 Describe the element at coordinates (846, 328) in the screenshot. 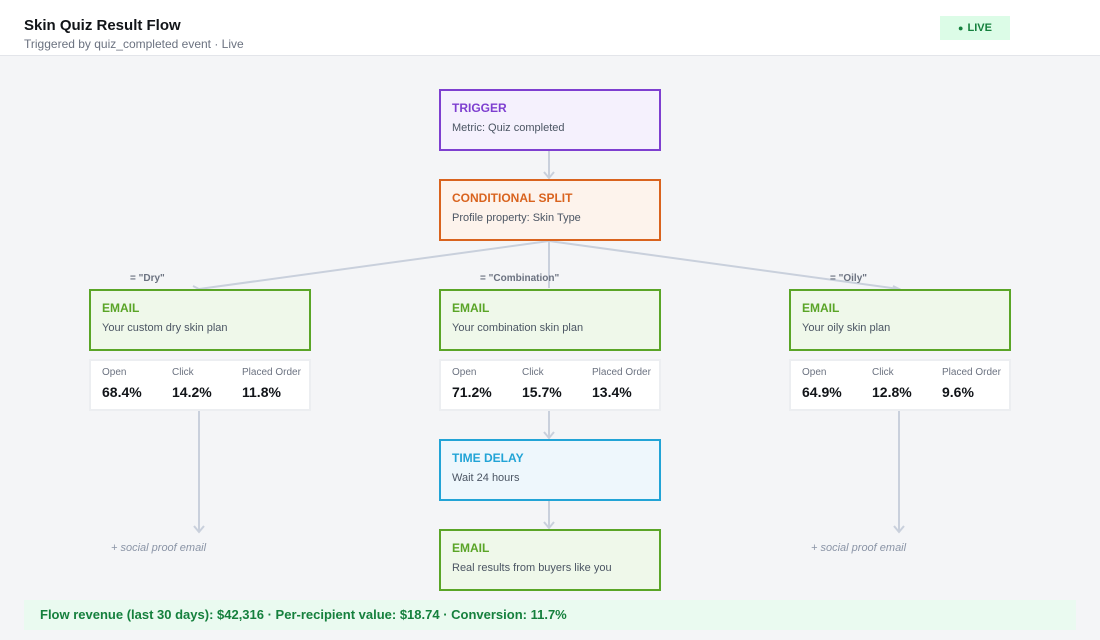

I see `node-description: Your oily skin plan` at that location.